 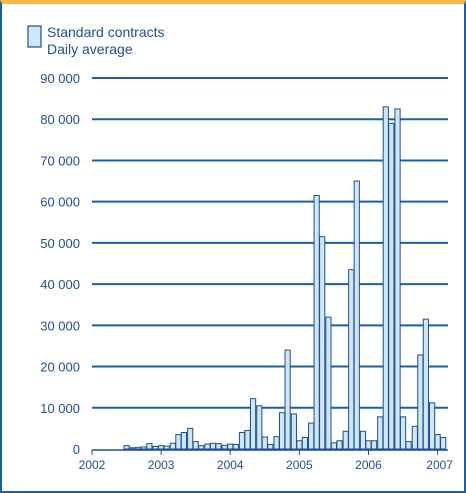 What do you see at coordinates (60, 284) in the screenshot?
I see `y-tick-label: 40 000` at bounding box center [60, 284].